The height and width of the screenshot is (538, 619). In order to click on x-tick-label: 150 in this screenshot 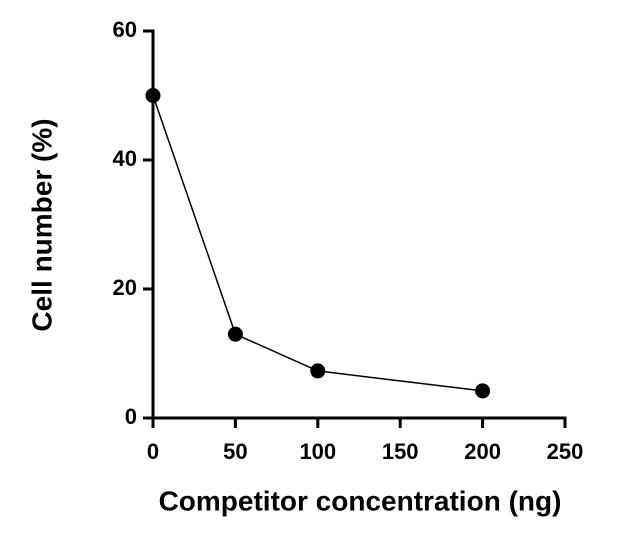, I will do `click(400, 451)`.